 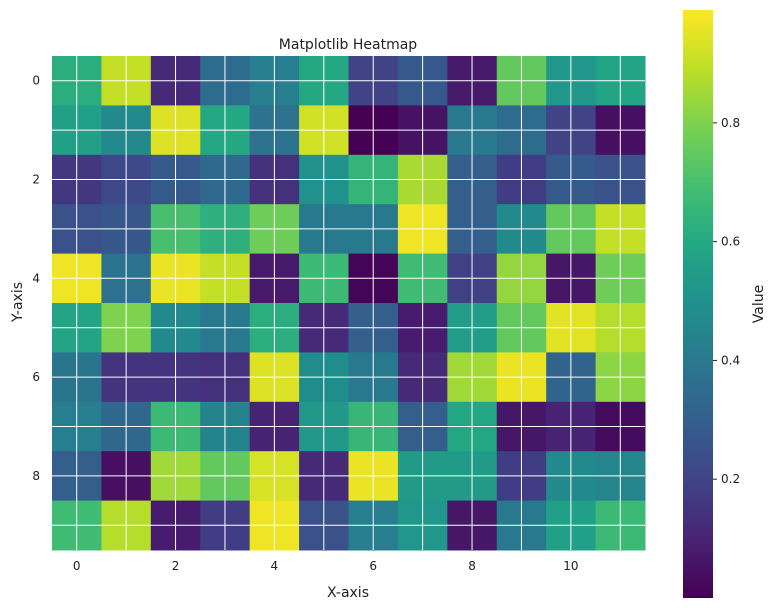 I want to click on x-tick-label: 2, so click(x=176, y=566).